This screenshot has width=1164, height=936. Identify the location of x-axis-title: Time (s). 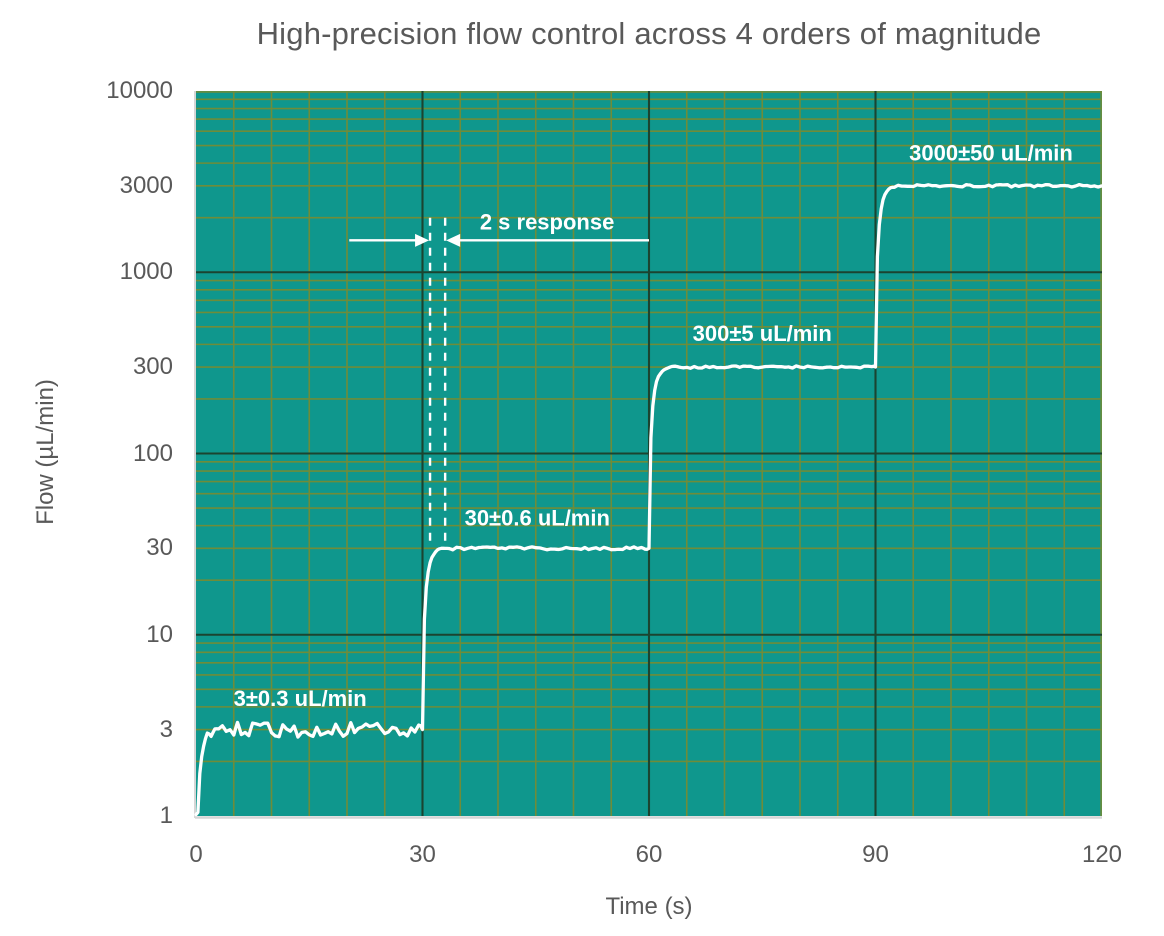
(649, 906).